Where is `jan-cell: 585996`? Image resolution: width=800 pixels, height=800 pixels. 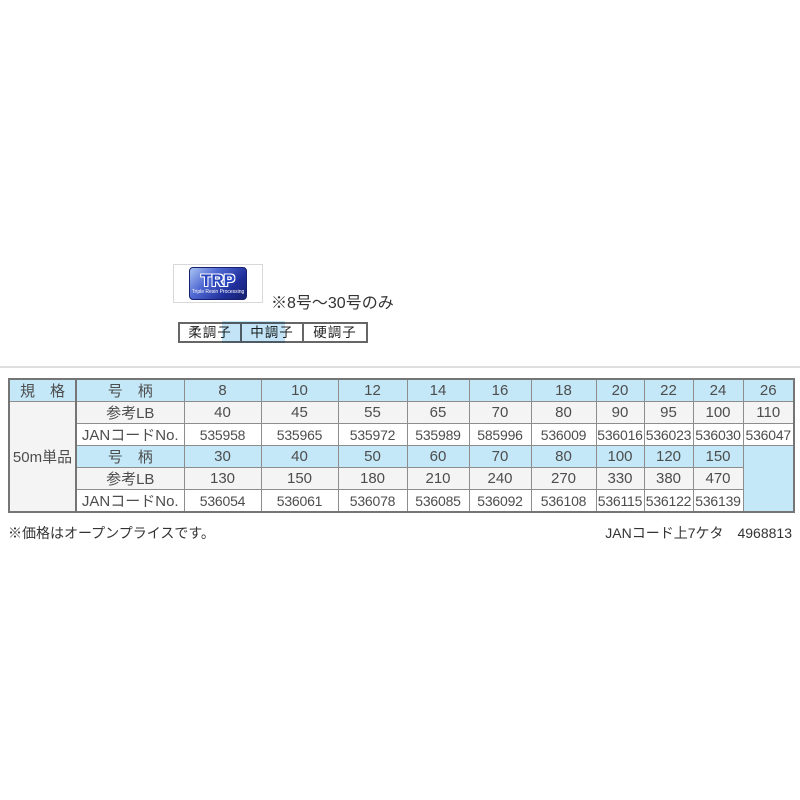
jan-cell: 585996 is located at coordinates (500, 434).